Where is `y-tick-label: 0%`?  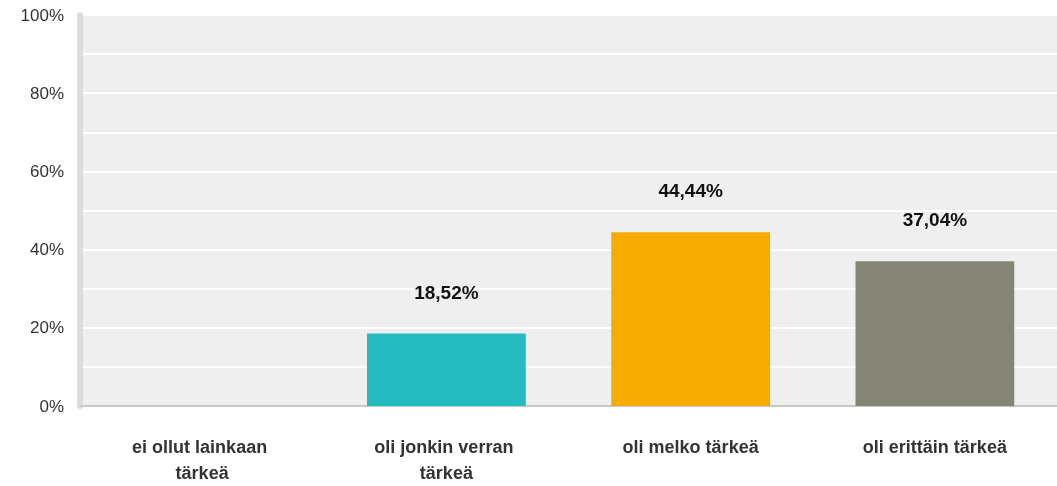
y-tick-label: 0% is located at coordinates (51, 406).